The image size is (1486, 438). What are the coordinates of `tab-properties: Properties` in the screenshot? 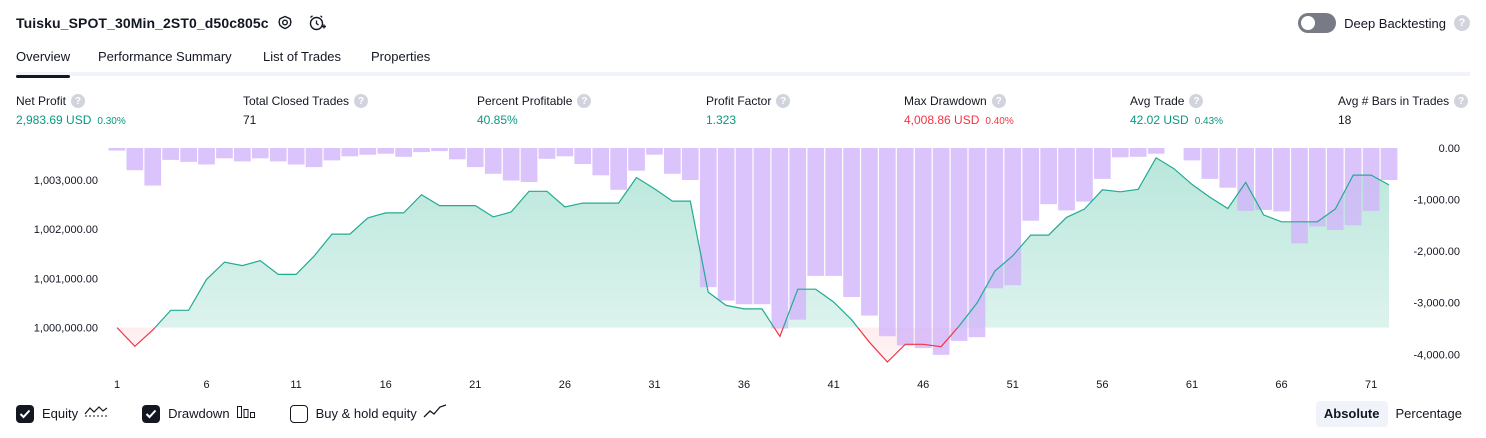 It's located at (401, 56).